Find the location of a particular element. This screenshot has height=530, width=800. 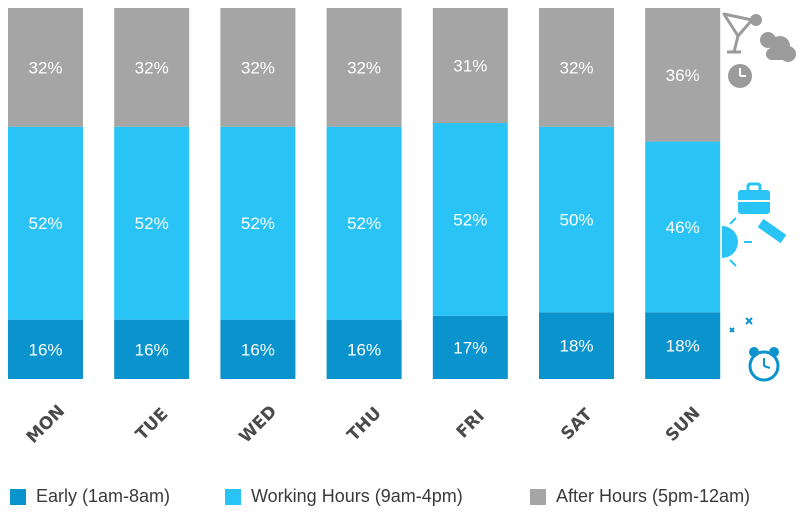

data-label-sat-1: 50% is located at coordinates (576, 219).